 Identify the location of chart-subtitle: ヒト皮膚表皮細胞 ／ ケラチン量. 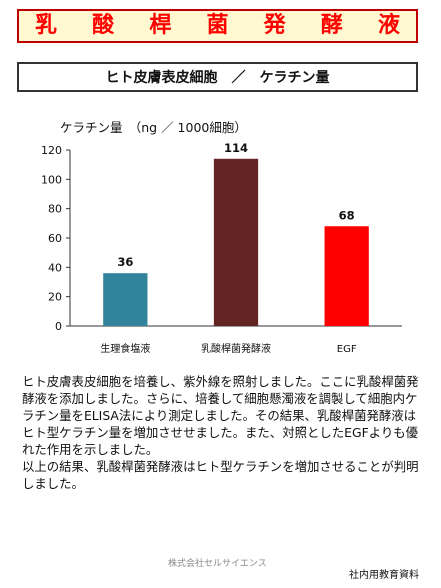
(217, 78).